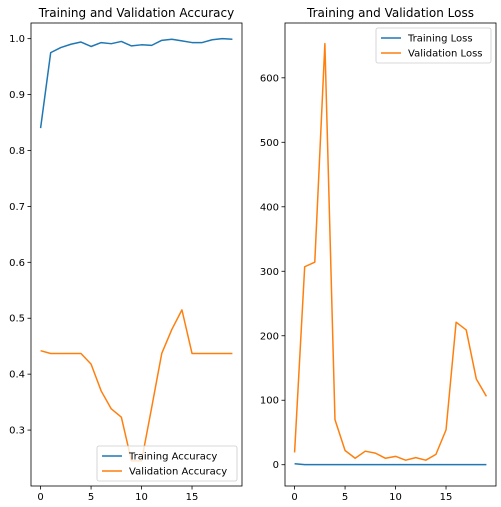  I want to click on legend-label: Training Accuracy, so click(172, 457).